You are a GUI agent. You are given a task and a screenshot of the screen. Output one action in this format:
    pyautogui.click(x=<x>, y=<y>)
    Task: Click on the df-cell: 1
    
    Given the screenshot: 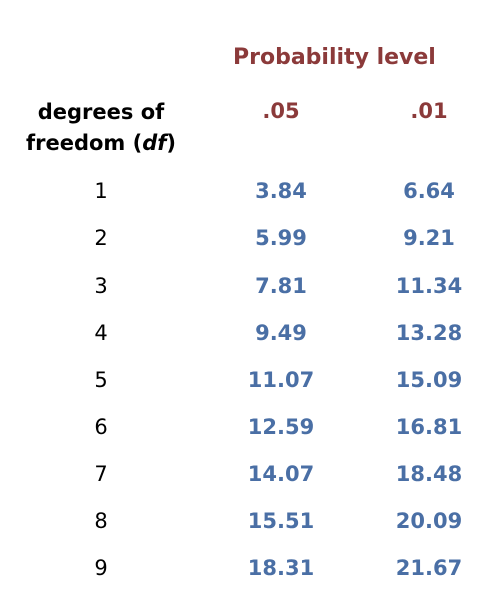 What is the action you would take?
    pyautogui.click(x=101, y=191)
    